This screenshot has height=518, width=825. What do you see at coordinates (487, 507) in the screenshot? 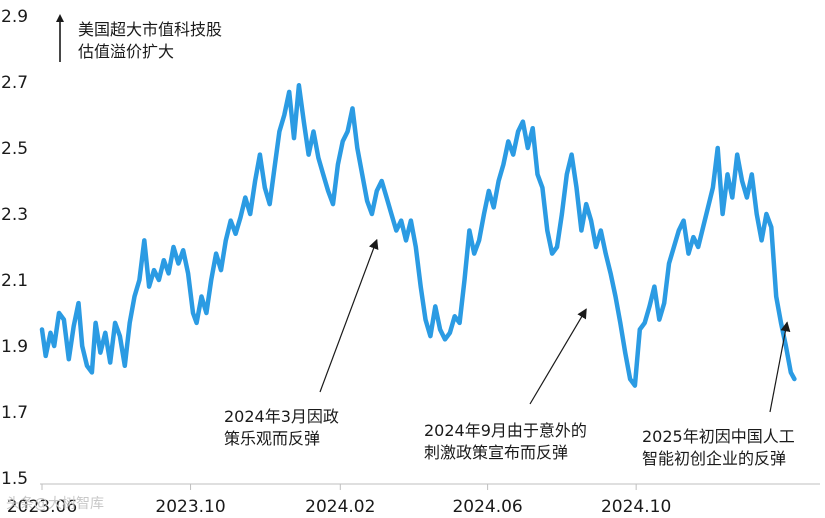
I see `x-tick-label: 2024.06` at bounding box center [487, 507].